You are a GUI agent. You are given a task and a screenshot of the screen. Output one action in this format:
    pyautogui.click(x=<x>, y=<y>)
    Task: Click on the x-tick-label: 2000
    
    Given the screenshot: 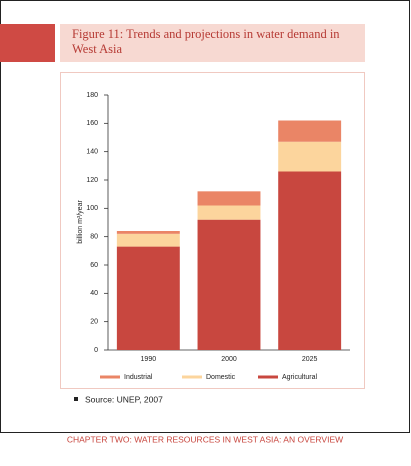 What is the action you would take?
    pyautogui.click(x=229, y=359)
    